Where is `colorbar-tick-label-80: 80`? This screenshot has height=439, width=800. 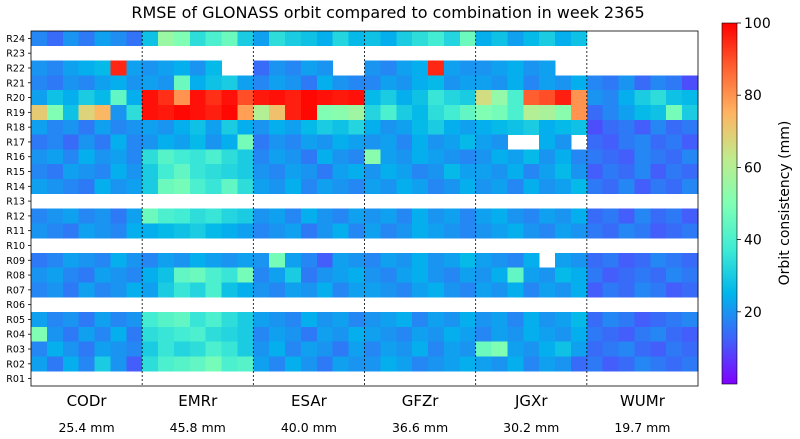
colorbar-tick-label-80: 80 is located at coordinates (753, 96).